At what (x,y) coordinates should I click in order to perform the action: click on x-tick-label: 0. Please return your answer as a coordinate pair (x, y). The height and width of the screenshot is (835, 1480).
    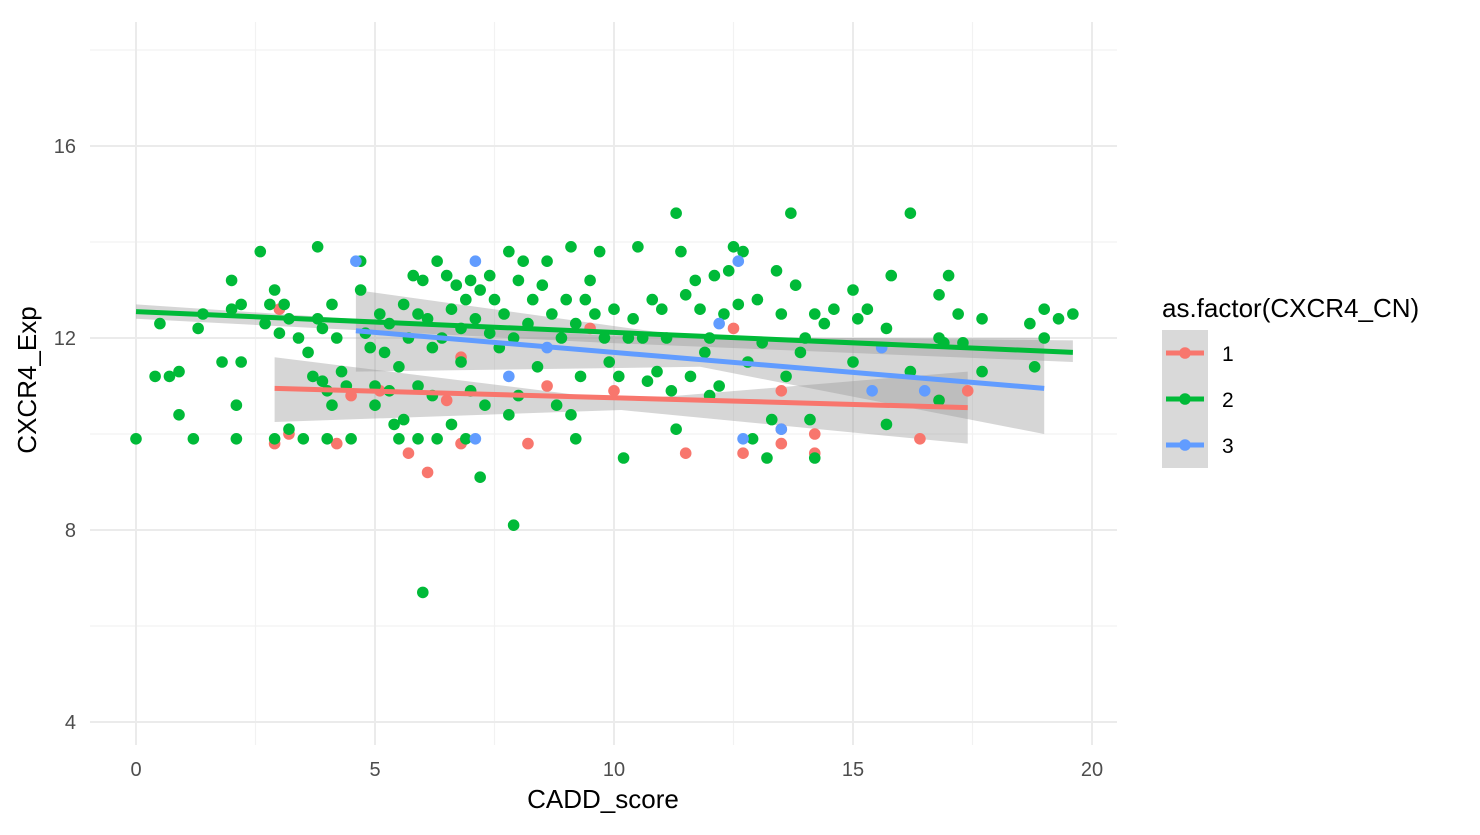
    Looking at the image, I should click on (135, 770).